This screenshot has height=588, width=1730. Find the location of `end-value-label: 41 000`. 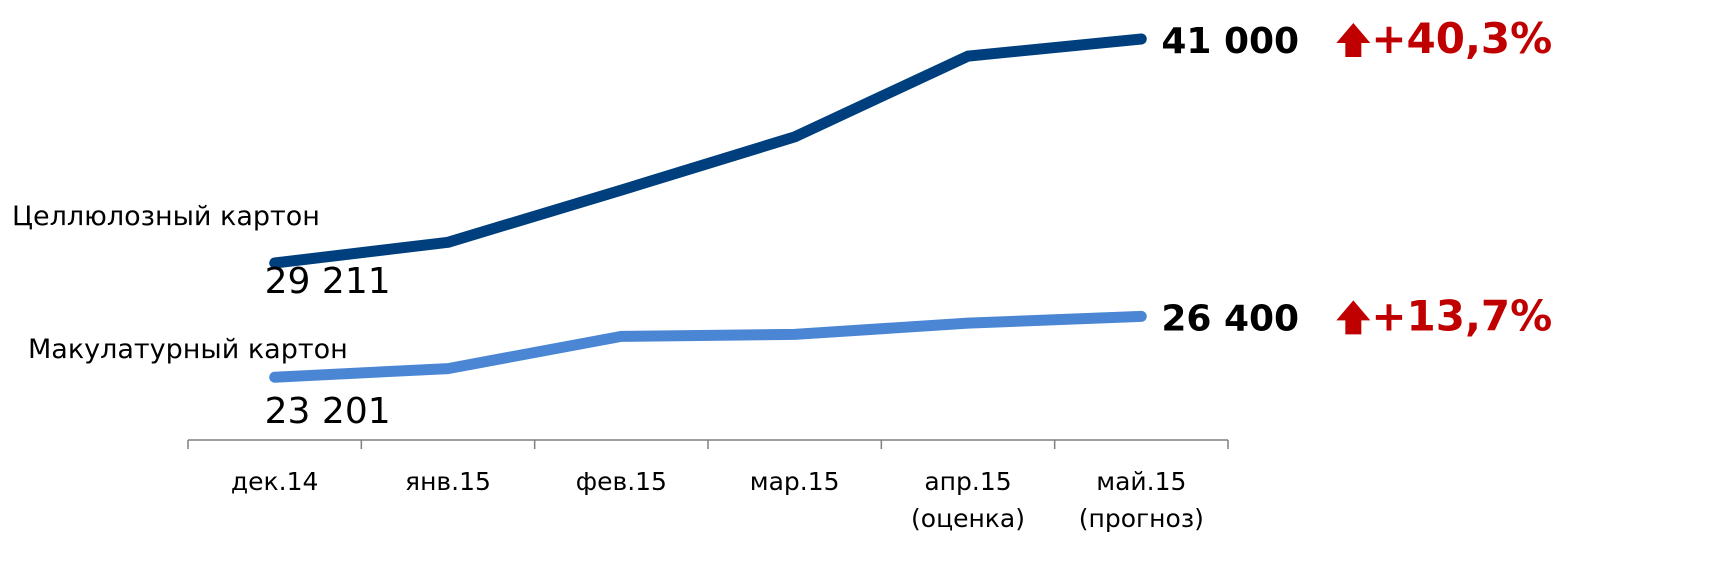

end-value-label: 41 000 is located at coordinates (1230, 41).